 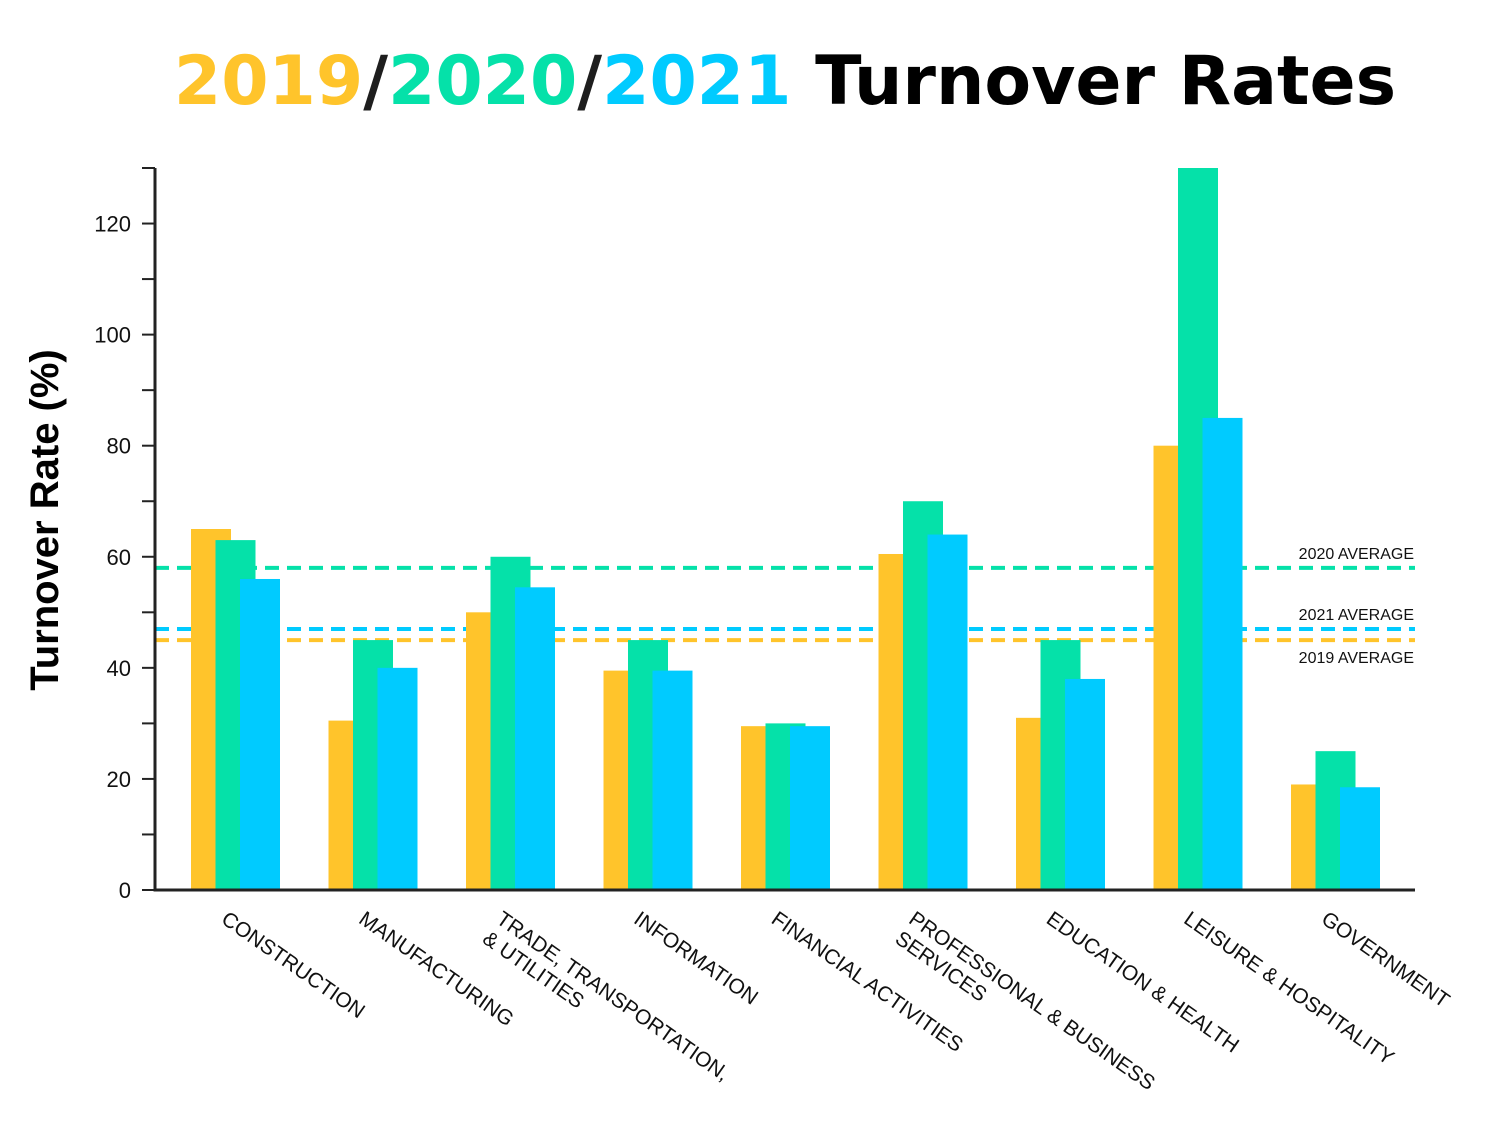 I want to click on y-tick-label-20: 20, so click(x=119, y=779).